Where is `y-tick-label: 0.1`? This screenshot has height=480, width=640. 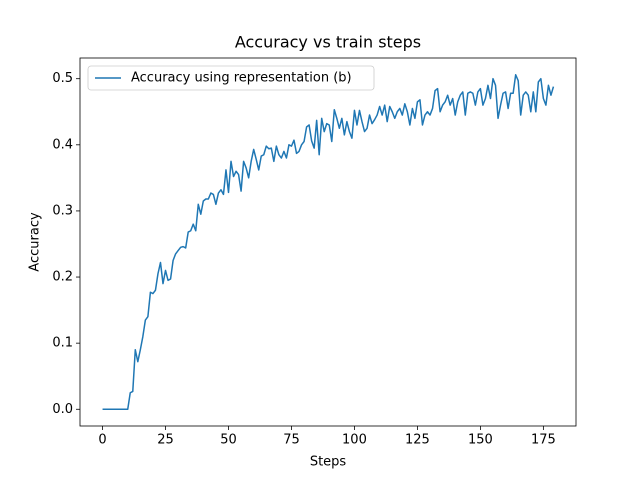 y-tick-label: 0.1 is located at coordinates (62, 343).